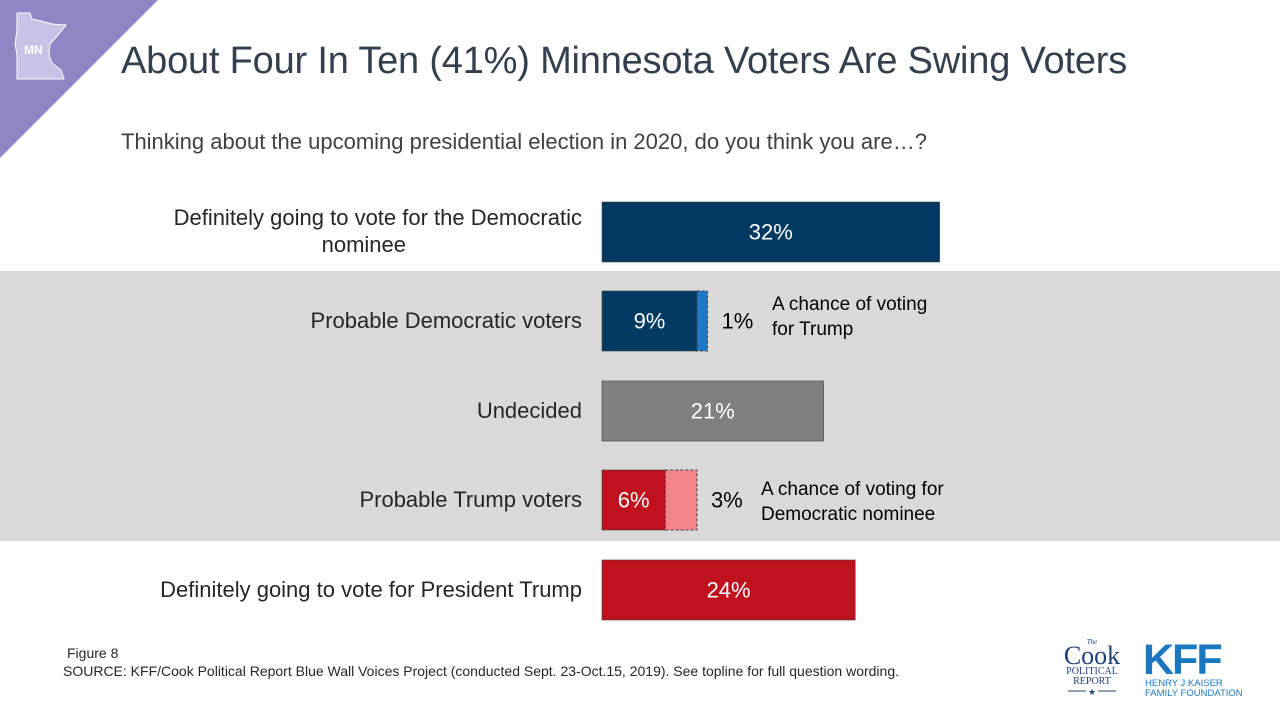  What do you see at coordinates (1194, 693) in the screenshot?
I see `svg-text: FAMILY FOUNDATION` at bounding box center [1194, 693].